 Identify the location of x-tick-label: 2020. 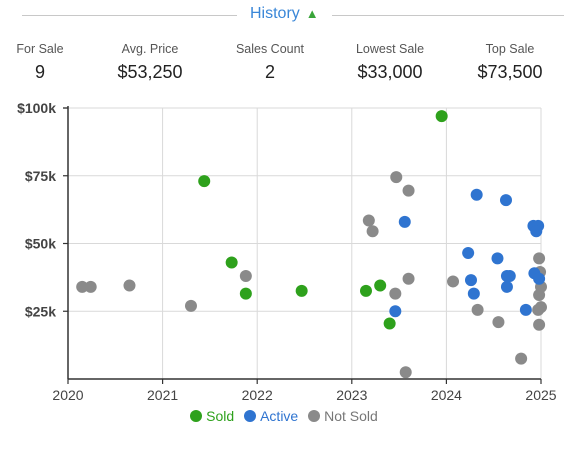
(67, 395).